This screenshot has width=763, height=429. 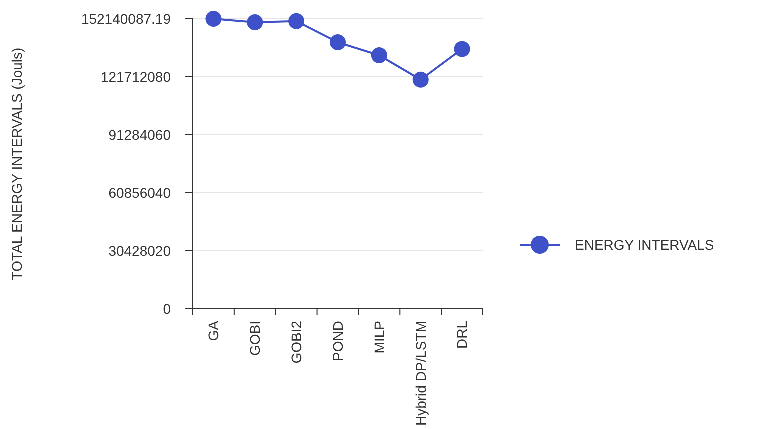 I want to click on x-tick-label: GOBI, so click(x=255, y=338).